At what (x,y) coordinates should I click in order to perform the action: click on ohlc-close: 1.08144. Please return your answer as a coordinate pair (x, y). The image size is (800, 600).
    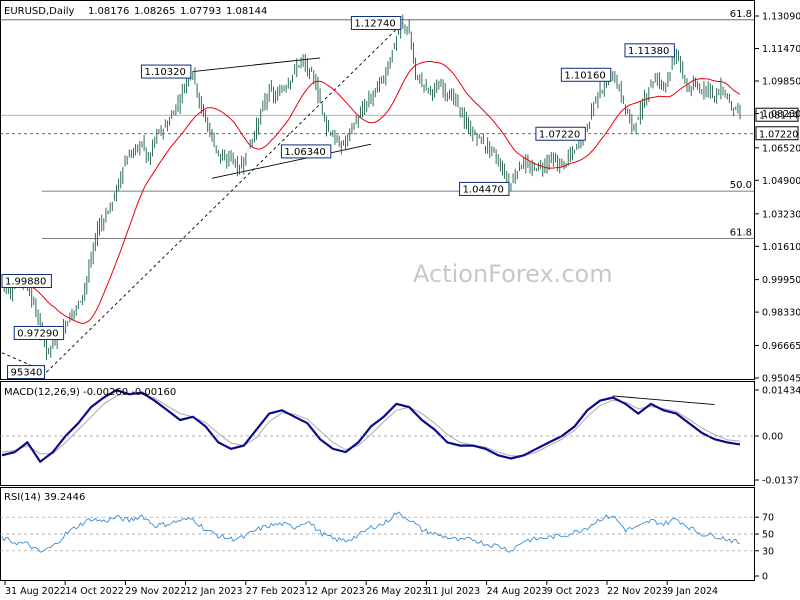
    Looking at the image, I should click on (246, 11).